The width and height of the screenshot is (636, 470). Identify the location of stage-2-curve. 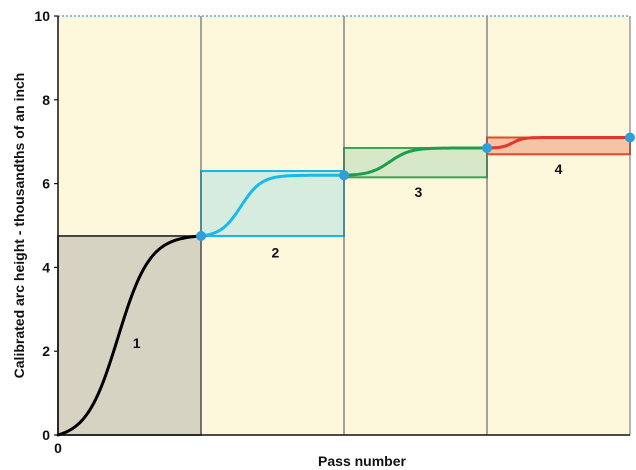
(272, 205).